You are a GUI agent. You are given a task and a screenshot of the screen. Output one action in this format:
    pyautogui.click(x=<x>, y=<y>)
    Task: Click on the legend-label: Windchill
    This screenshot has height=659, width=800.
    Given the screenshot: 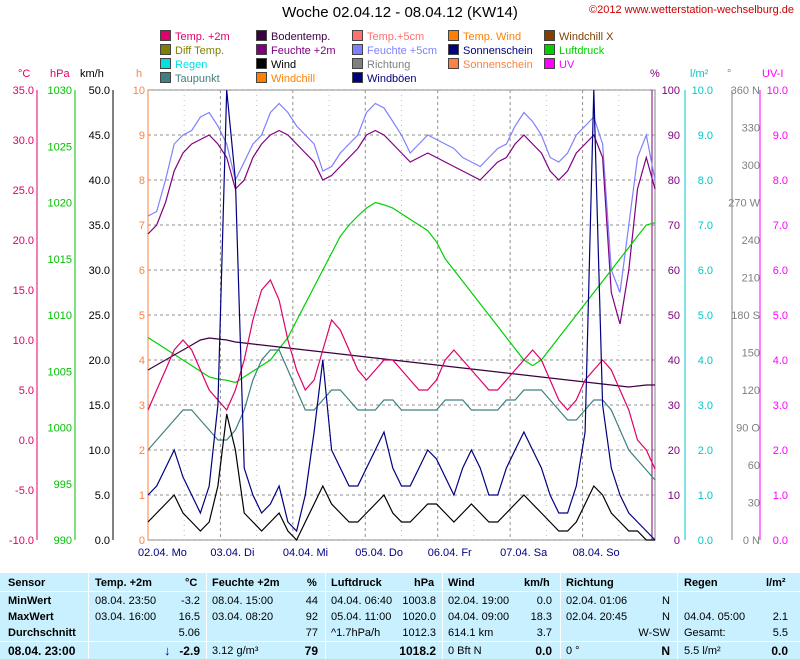 What is the action you would take?
    pyautogui.click(x=293, y=79)
    